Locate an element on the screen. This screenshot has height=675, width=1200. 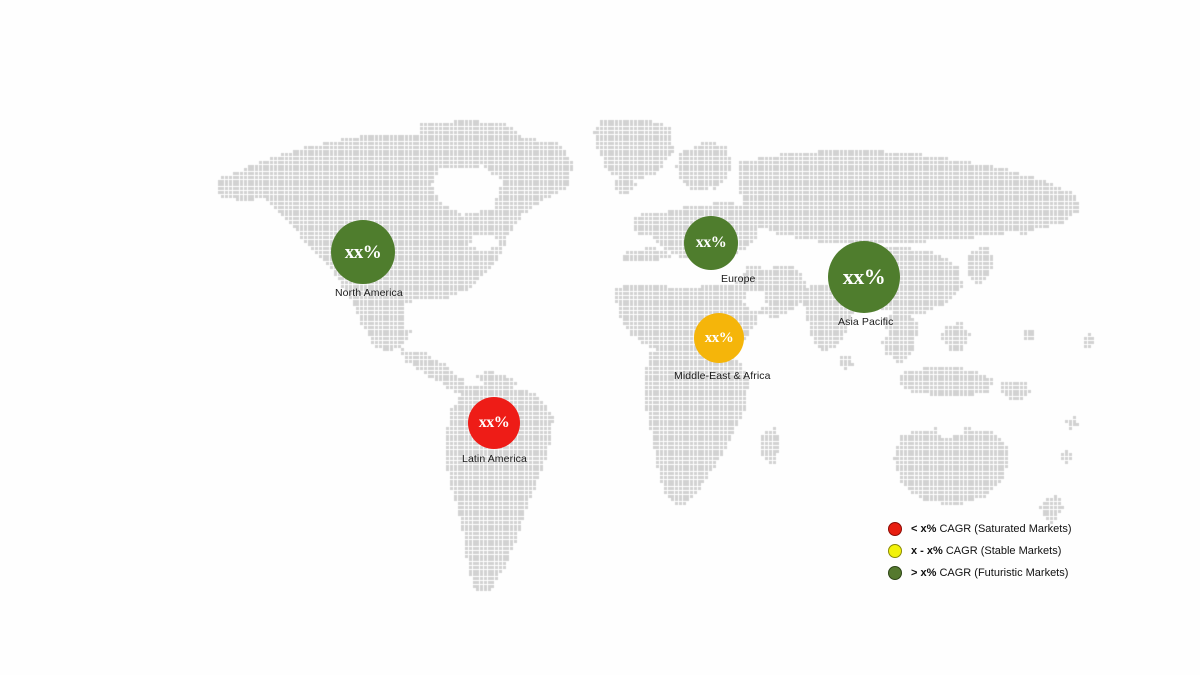
legend-dot-futuristic is located at coordinates (895, 573).